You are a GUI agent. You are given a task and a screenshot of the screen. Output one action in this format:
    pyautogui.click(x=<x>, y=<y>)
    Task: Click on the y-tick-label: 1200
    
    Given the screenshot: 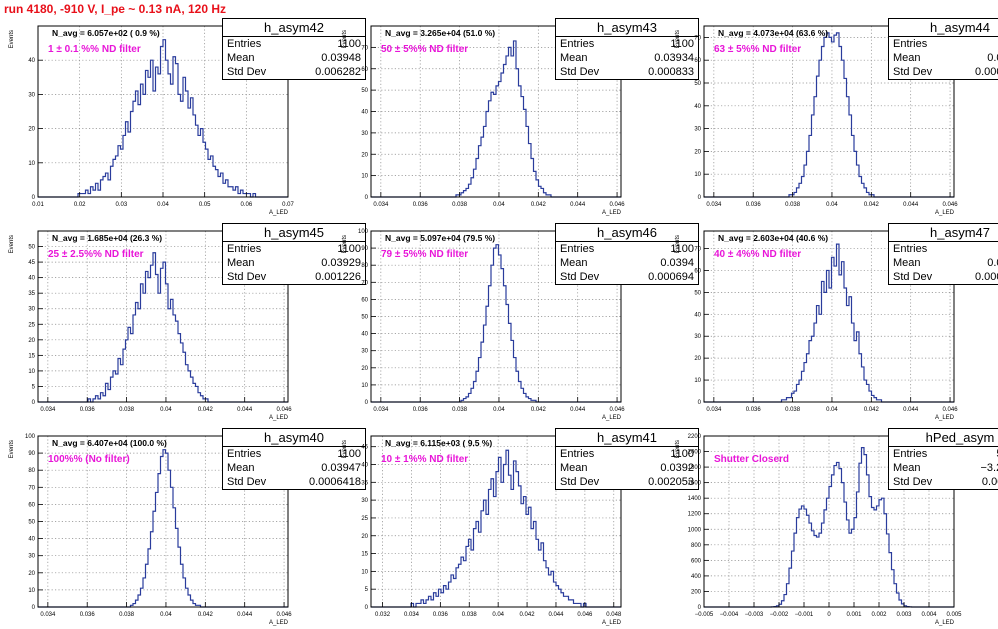 What is the action you would take?
    pyautogui.click(x=695, y=515)
    